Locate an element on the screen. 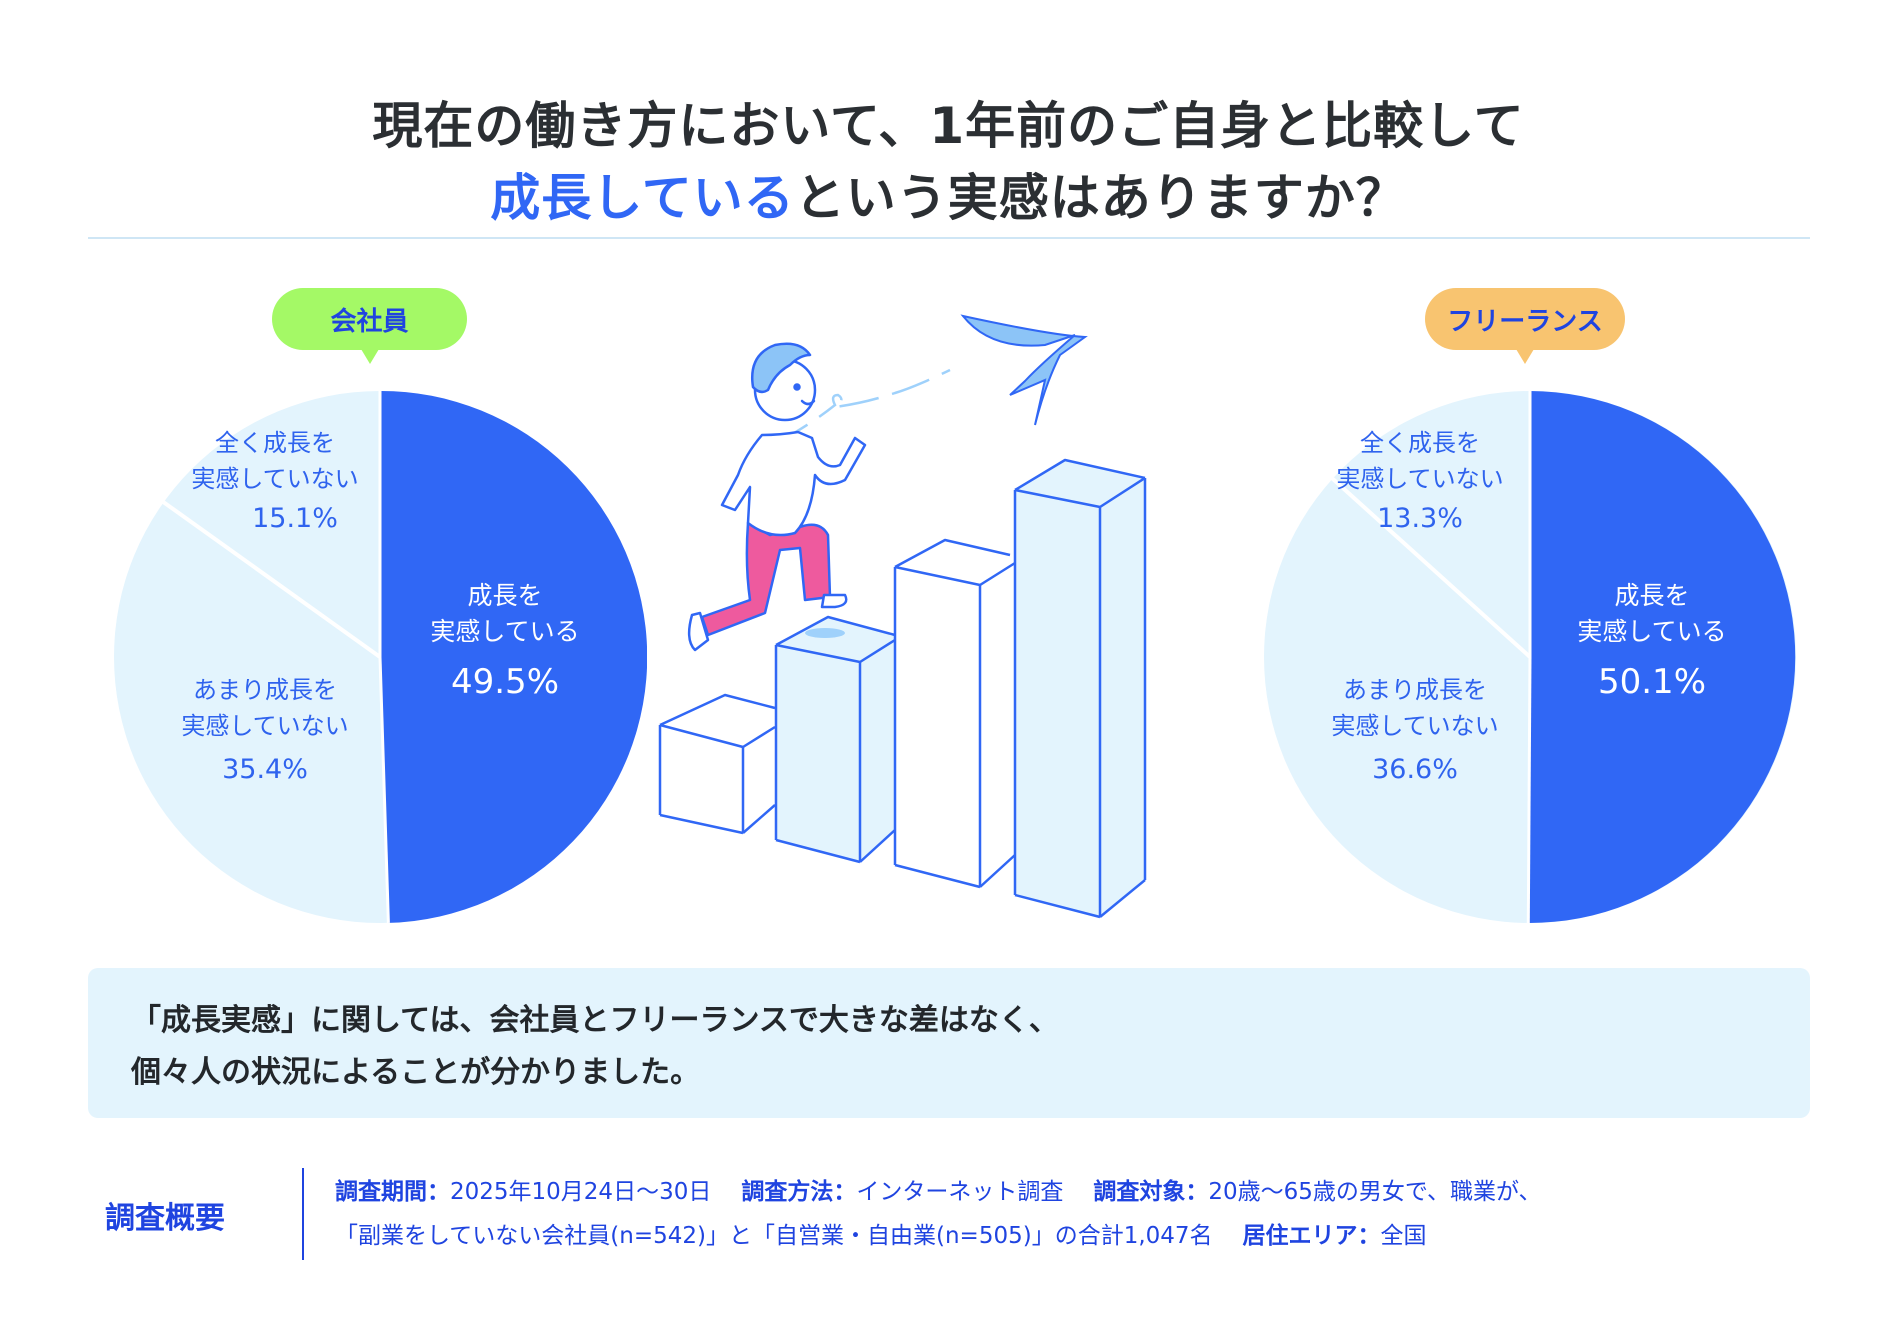 This screenshot has width=1897, height=1317. target-value: 20歳〜65歳の男女で、職業が、 is located at coordinates (1375, 1192).